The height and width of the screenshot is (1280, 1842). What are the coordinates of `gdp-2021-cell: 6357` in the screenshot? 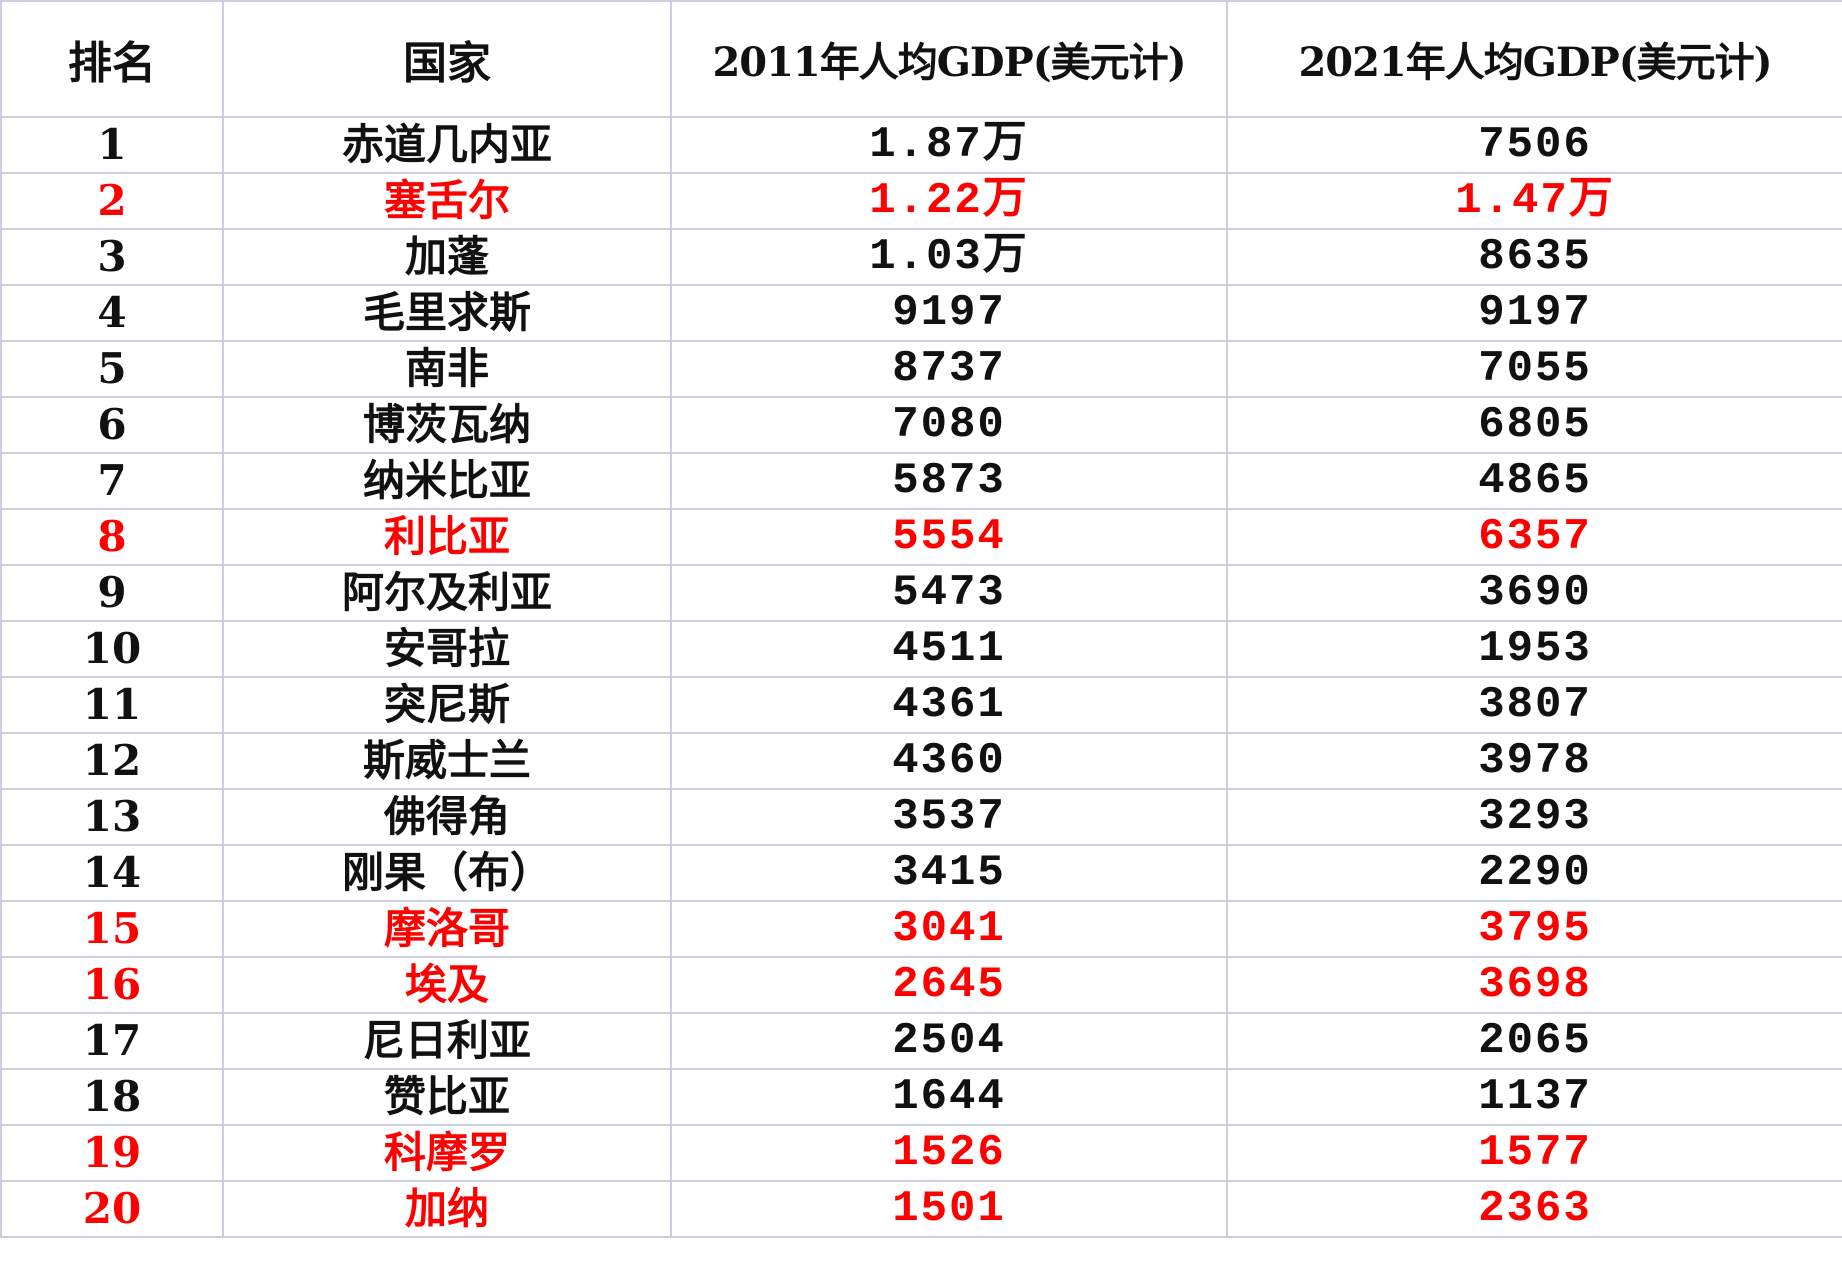 It's located at (1534, 537).